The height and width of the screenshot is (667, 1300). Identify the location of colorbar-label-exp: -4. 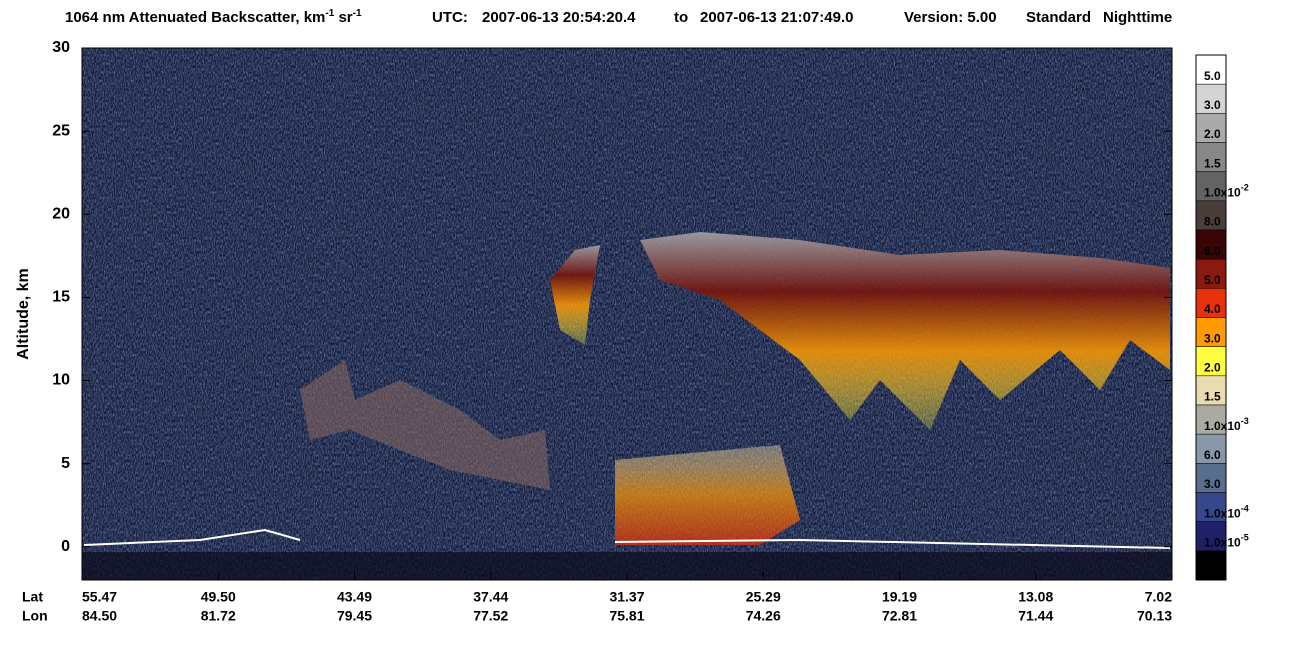
(1245, 509).